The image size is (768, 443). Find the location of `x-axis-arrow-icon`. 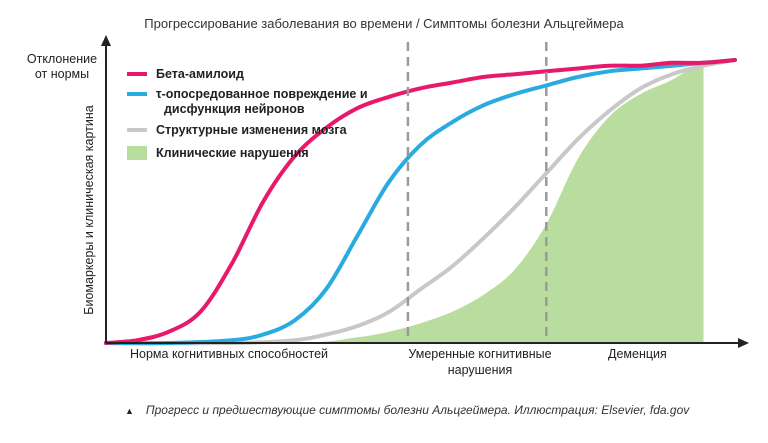

x-axis-arrow-icon is located at coordinates (743, 343).